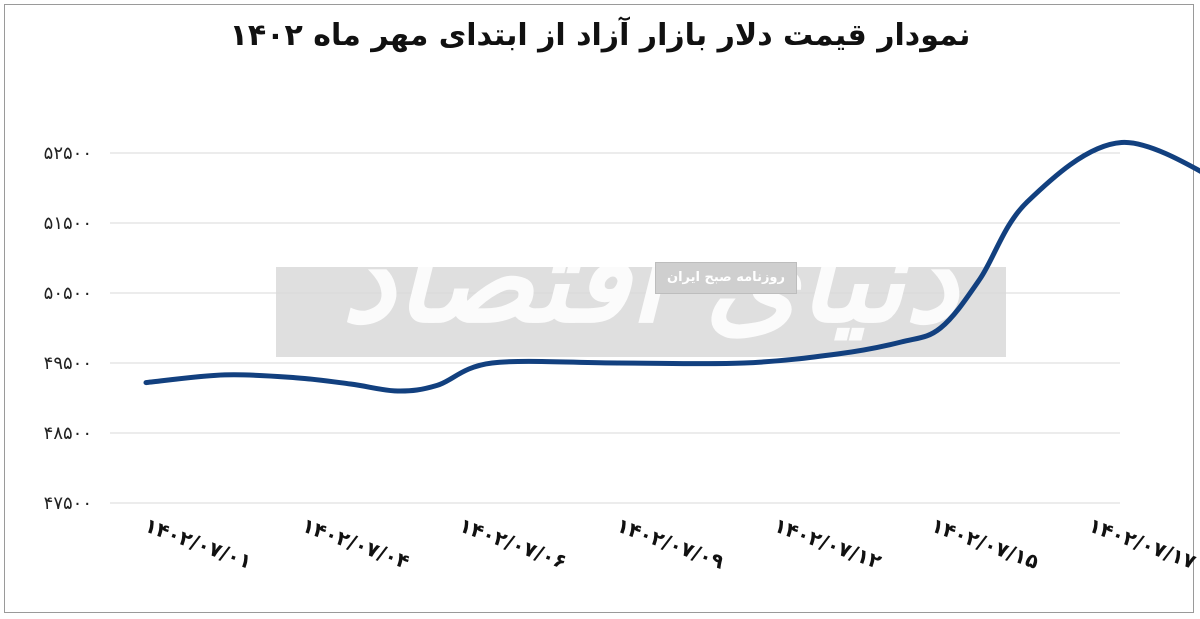 The image size is (1200, 619). What do you see at coordinates (68, 363) in the screenshot?
I see `y-tick-label: ۴۹۵۰۰` at bounding box center [68, 363].